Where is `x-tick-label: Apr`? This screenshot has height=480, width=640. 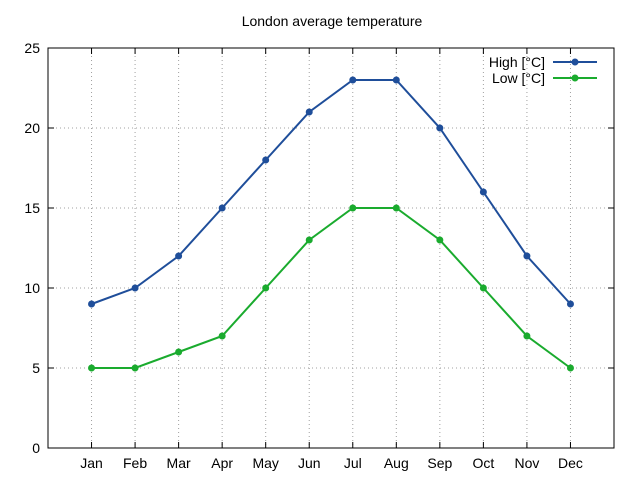
x-tick-label: Apr is located at coordinates (222, 463).